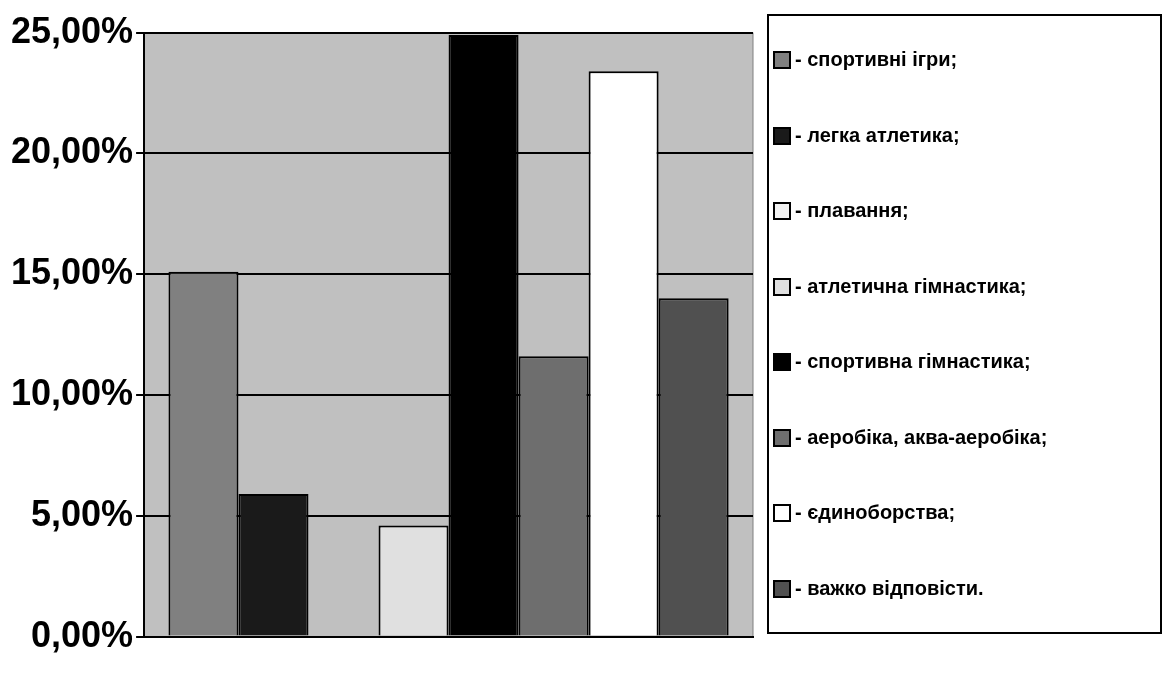  Describe the element at coordinates (72, 392) in the screenshot. I see `y-tick-label: 10,00%` at that location.